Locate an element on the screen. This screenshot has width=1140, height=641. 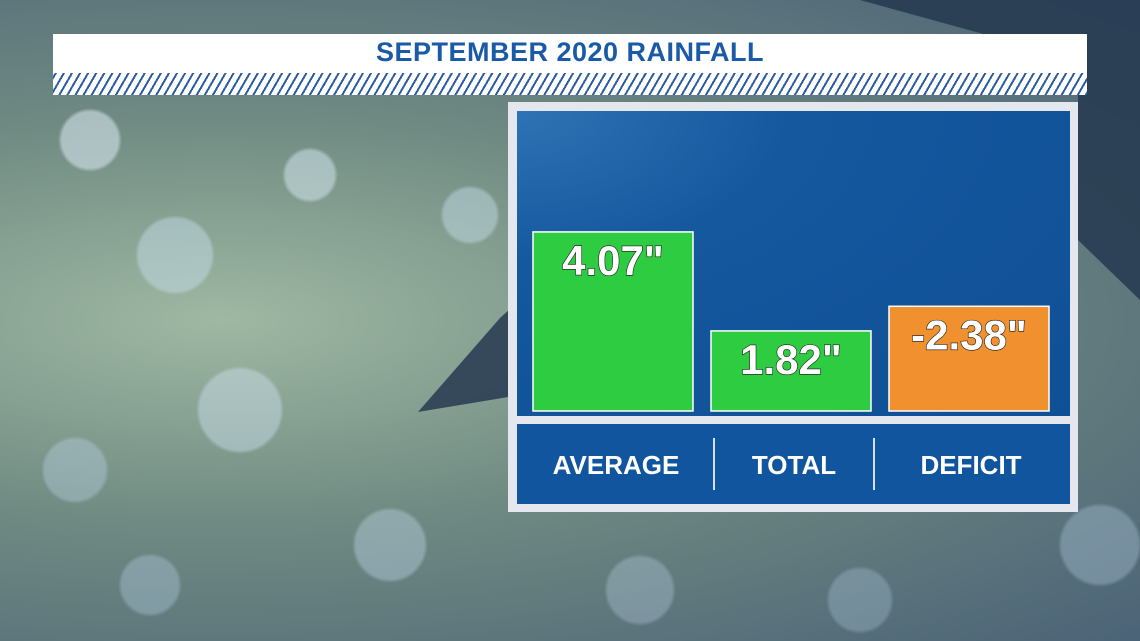
bar-total is located at coordinates (791, 371).